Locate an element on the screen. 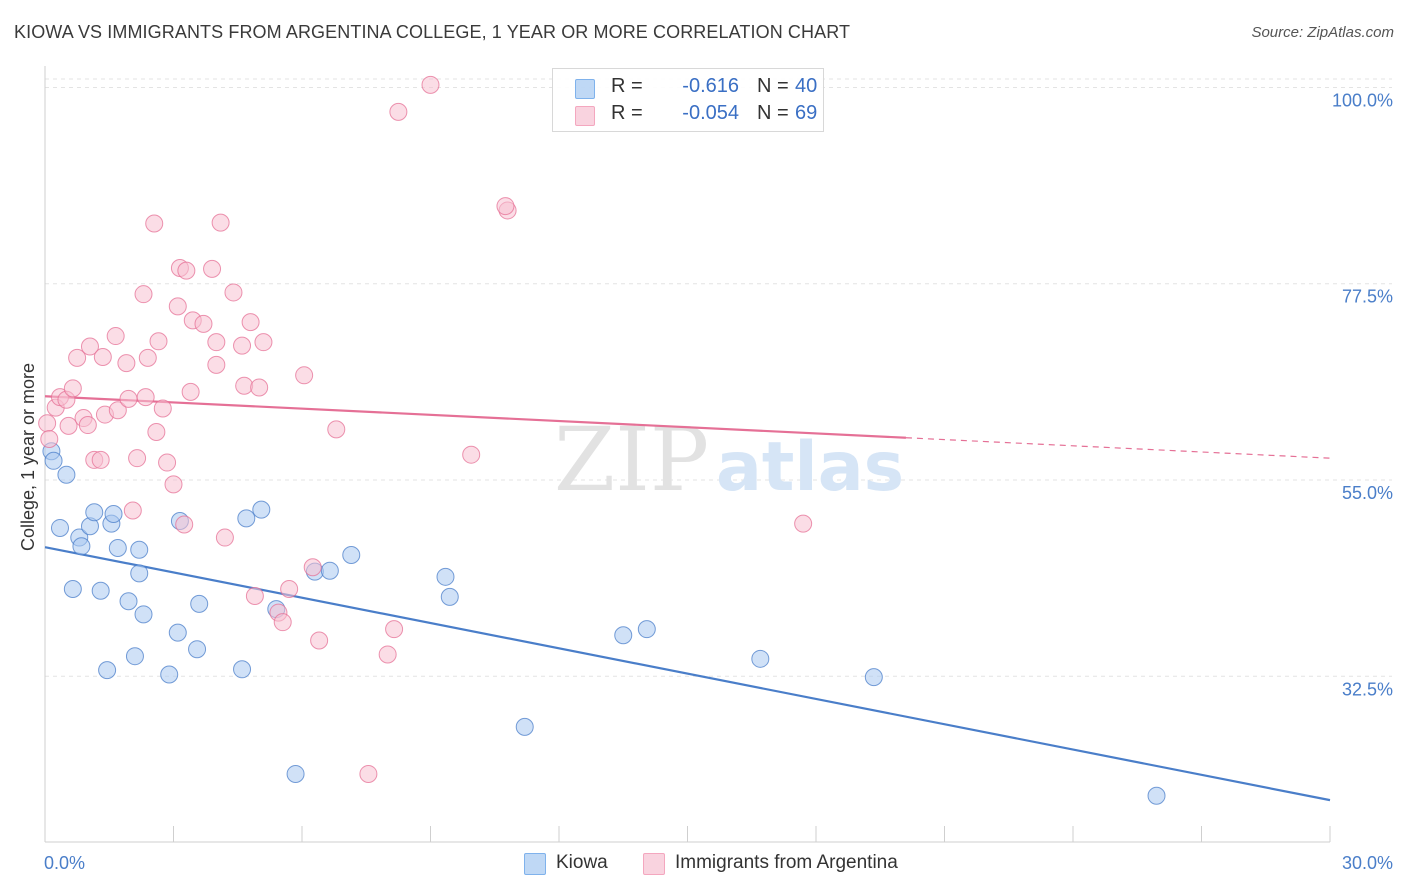 Image resolution: width=1406 pixels, height=892 pixels. y-tick-label: 32.5% is located at coordinates (1367, 689).